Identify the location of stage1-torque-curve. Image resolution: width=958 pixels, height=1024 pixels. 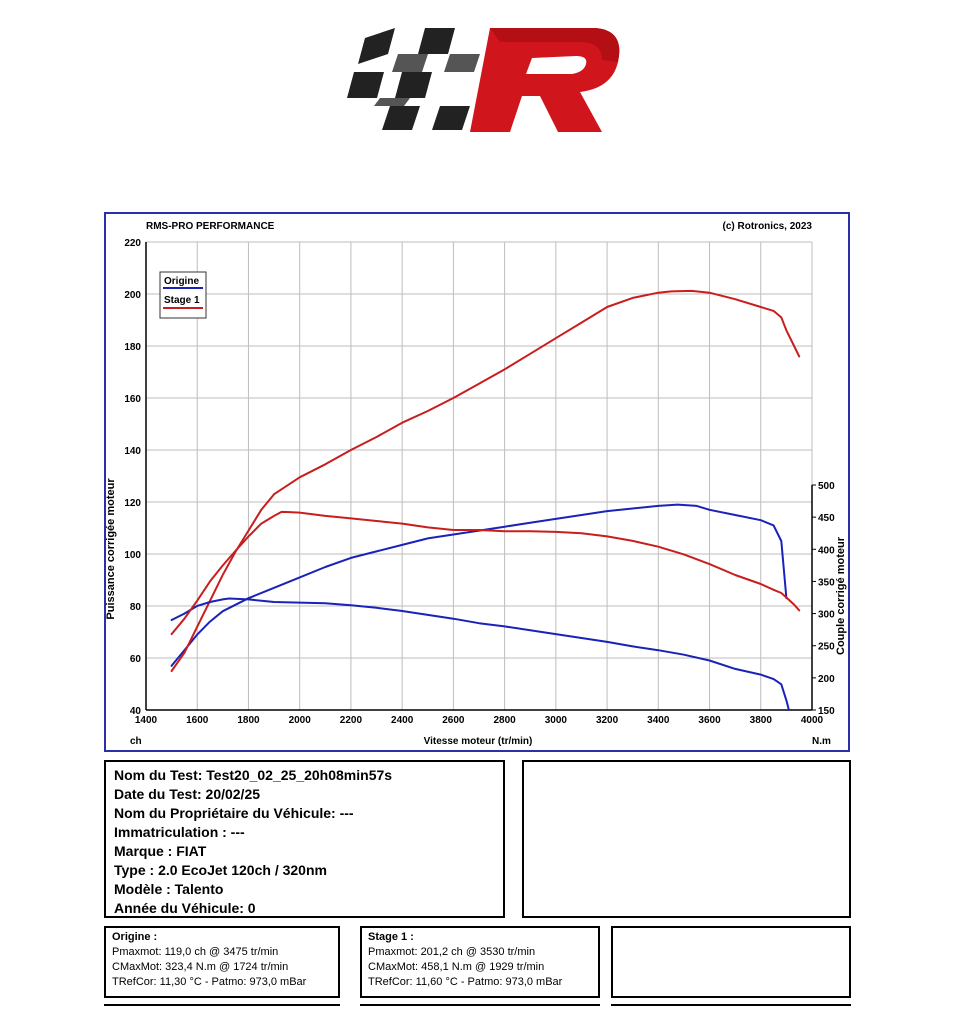
(485, 573).